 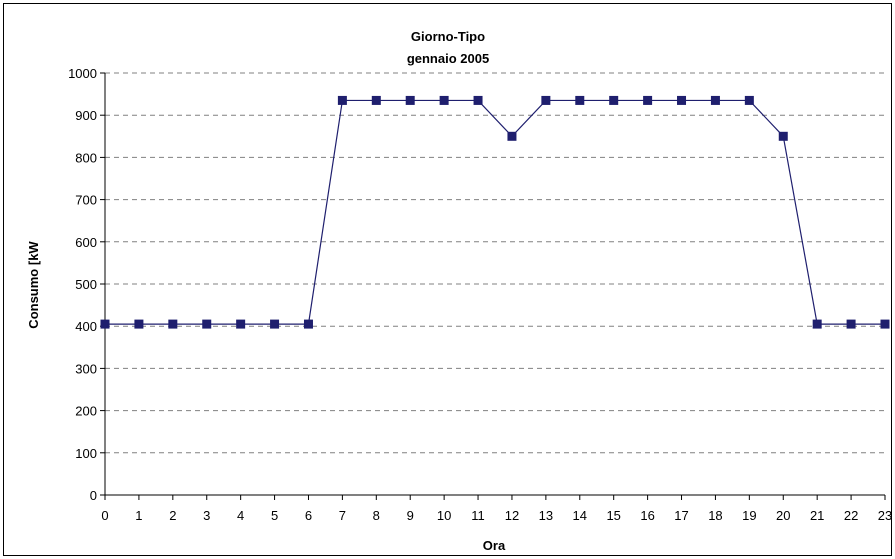 What do you see at coordinates (138, 515) in the screenshot?
I see `x-tick-label: 1` at bounding box center [138, 515].